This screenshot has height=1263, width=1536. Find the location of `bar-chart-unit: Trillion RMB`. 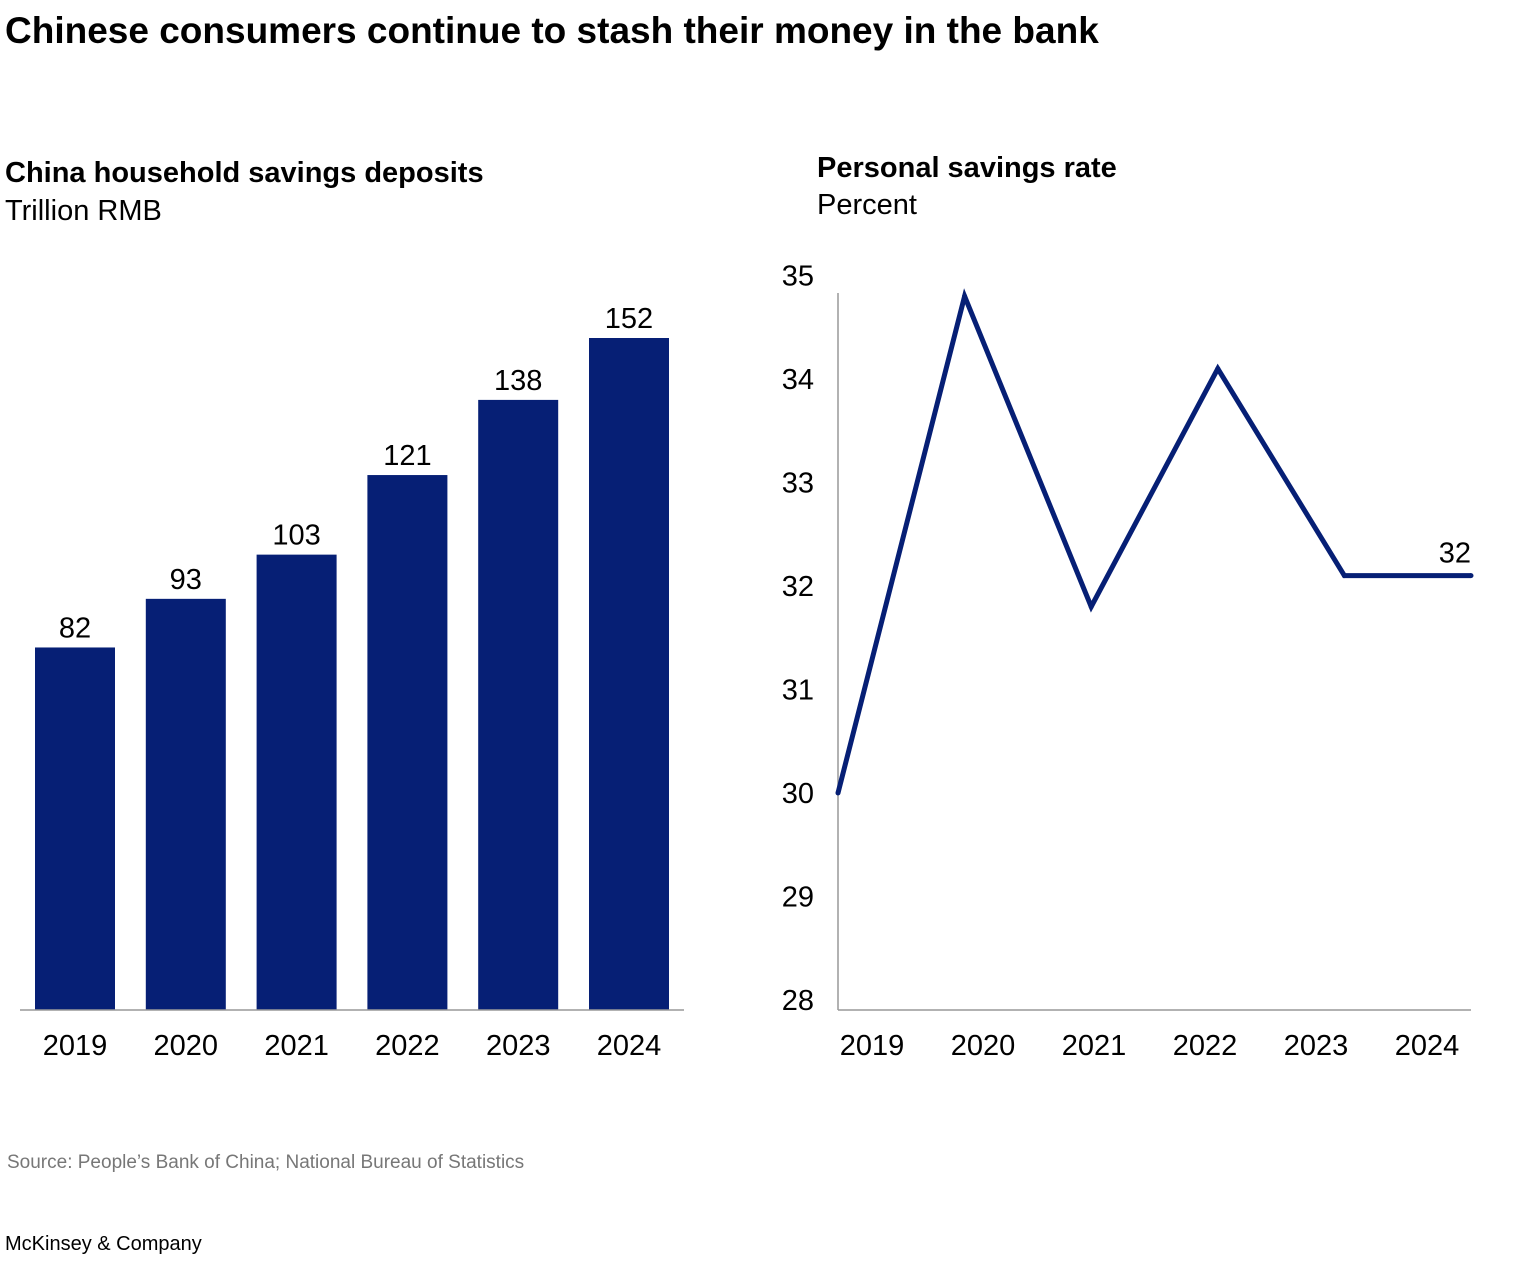

bar-chart-unit: Trillion RMB is located at coordinates (83, 211).